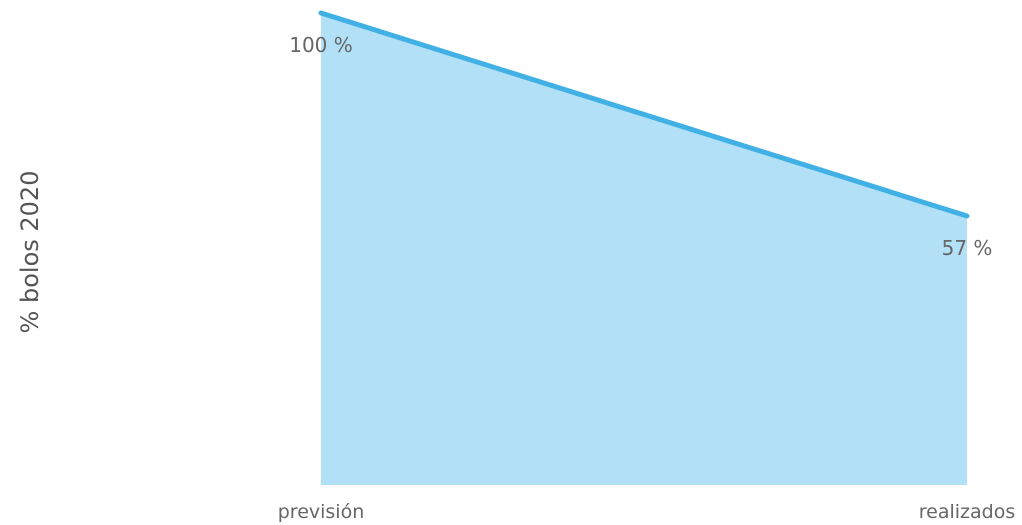 This screenshot has width=1022, height=525. What do you see at coordinates (967, 248) in the screenshot?
I see `data-label: 57 %` at bounding box center [967, 248].